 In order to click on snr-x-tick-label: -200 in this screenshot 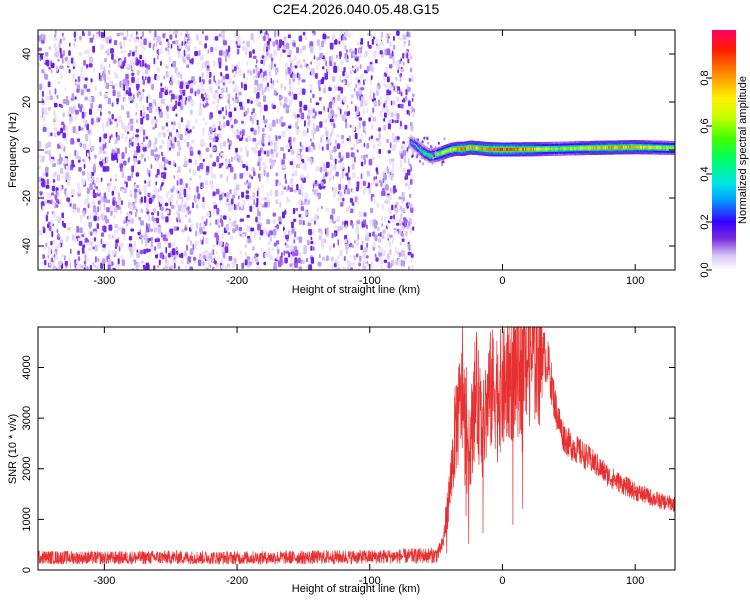, I will do `click(237, 581)`.